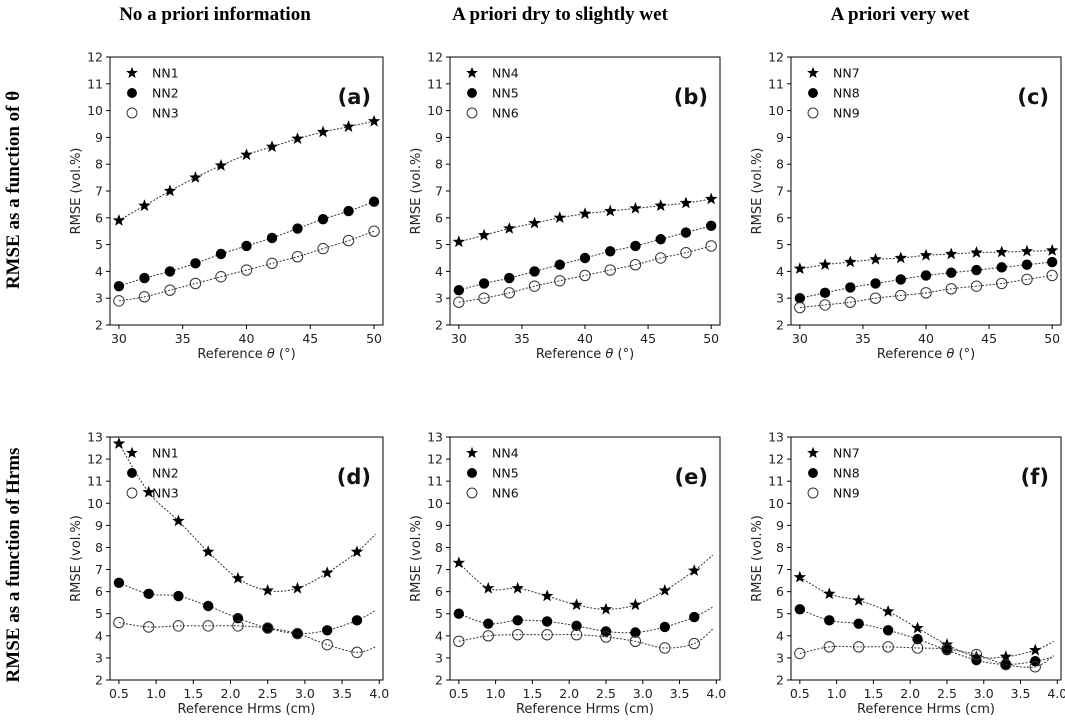  I want to click on x-axis-label-variable: θ, so click(271, 354).